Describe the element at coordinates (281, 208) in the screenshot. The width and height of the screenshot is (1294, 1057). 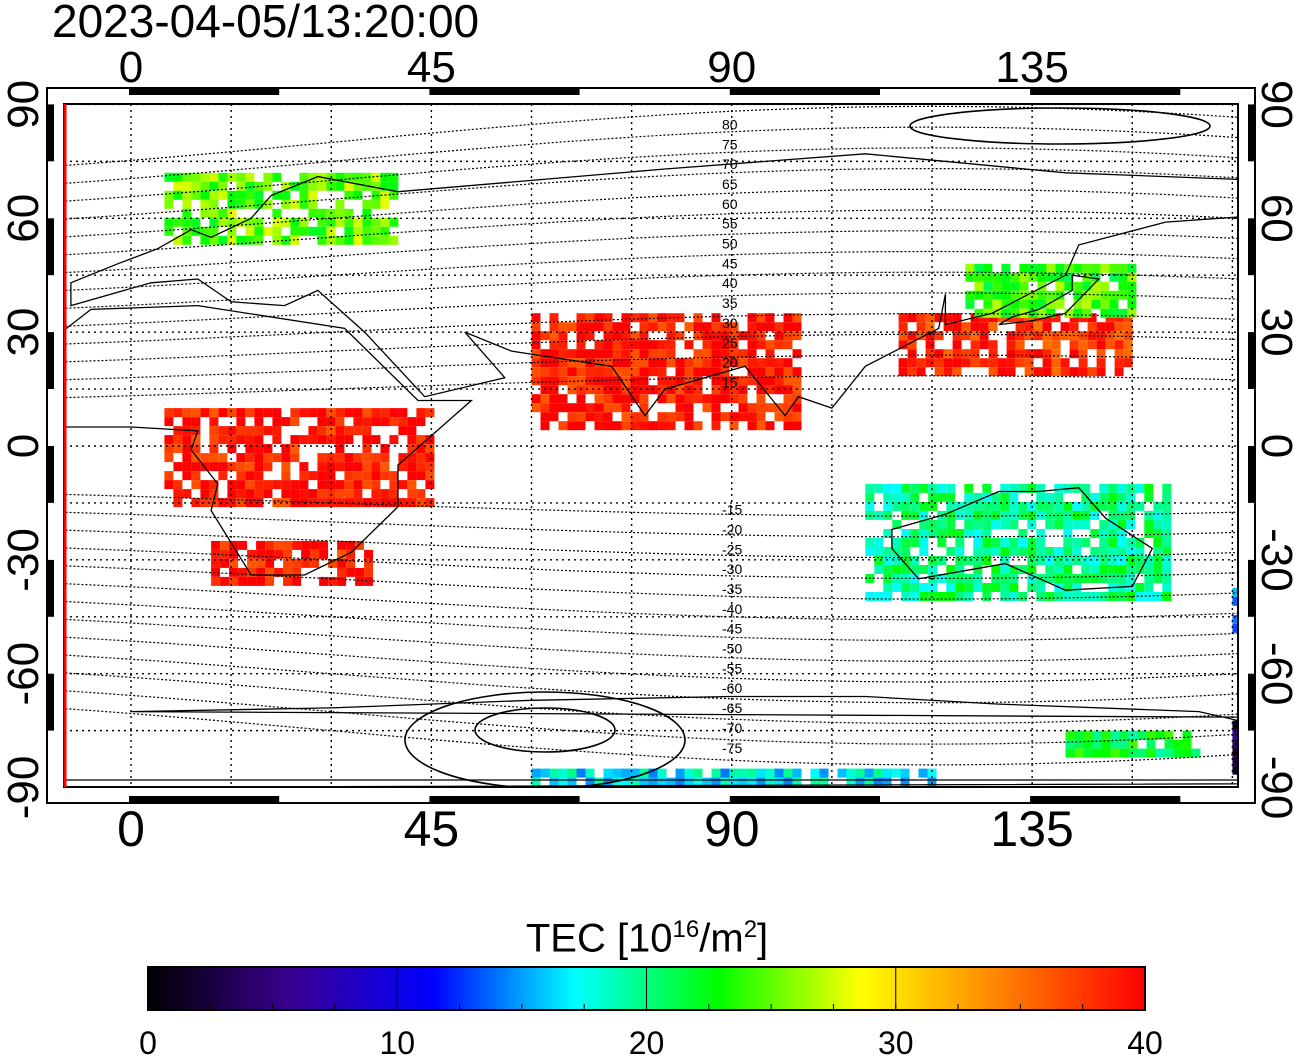
I see `tec-region` at that location.